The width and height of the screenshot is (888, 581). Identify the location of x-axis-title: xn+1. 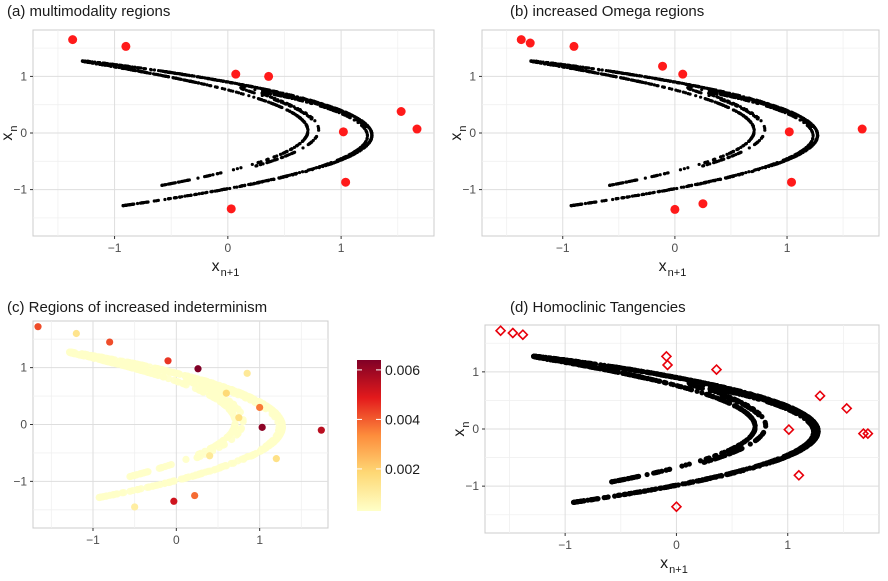
(226, 268).